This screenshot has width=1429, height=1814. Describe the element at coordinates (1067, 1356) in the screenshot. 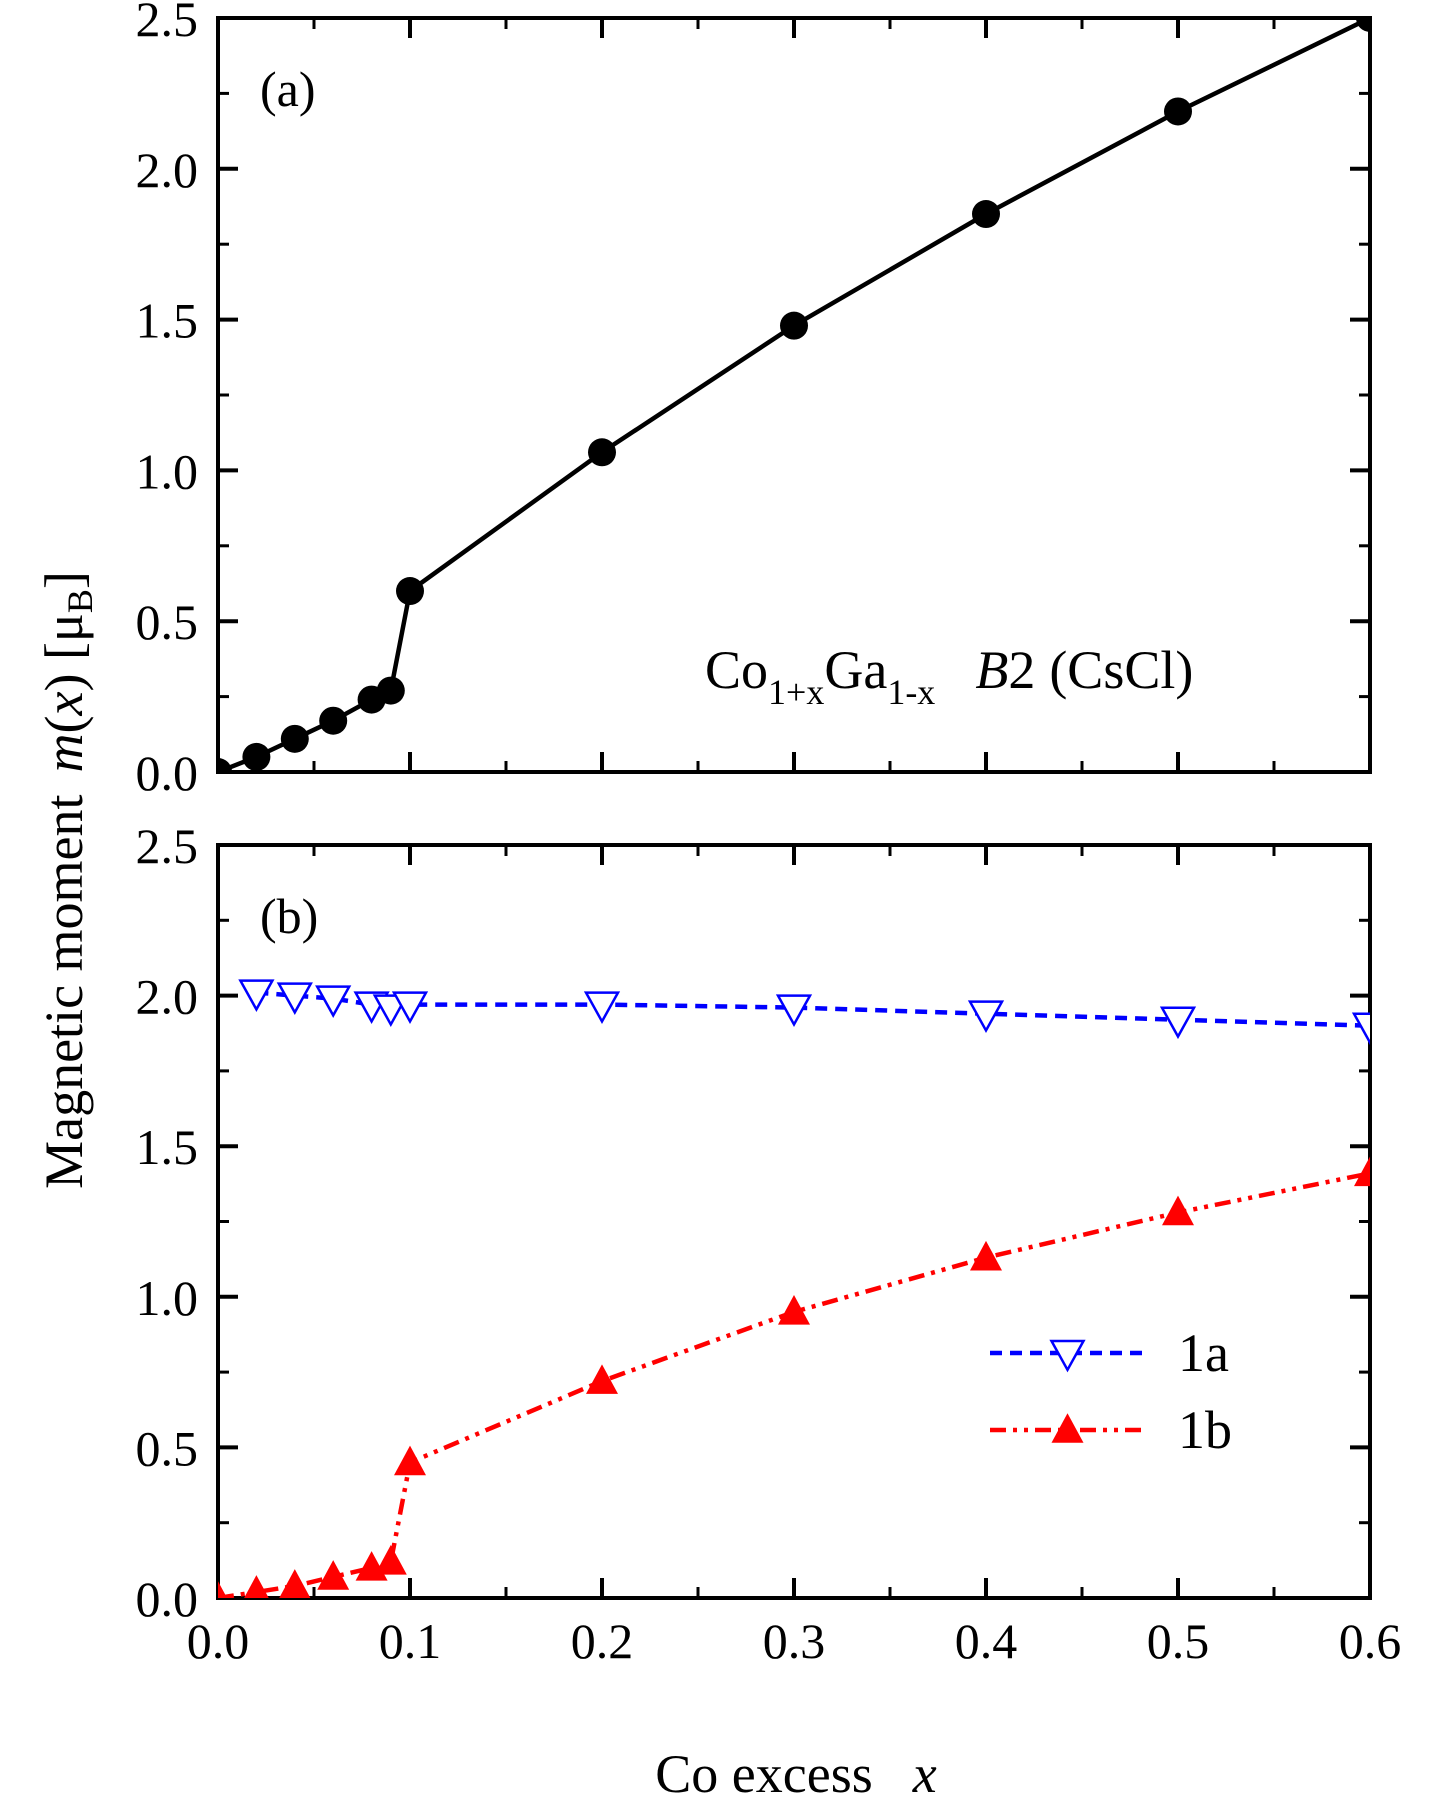

I see `legend-marker-1a` at that location.